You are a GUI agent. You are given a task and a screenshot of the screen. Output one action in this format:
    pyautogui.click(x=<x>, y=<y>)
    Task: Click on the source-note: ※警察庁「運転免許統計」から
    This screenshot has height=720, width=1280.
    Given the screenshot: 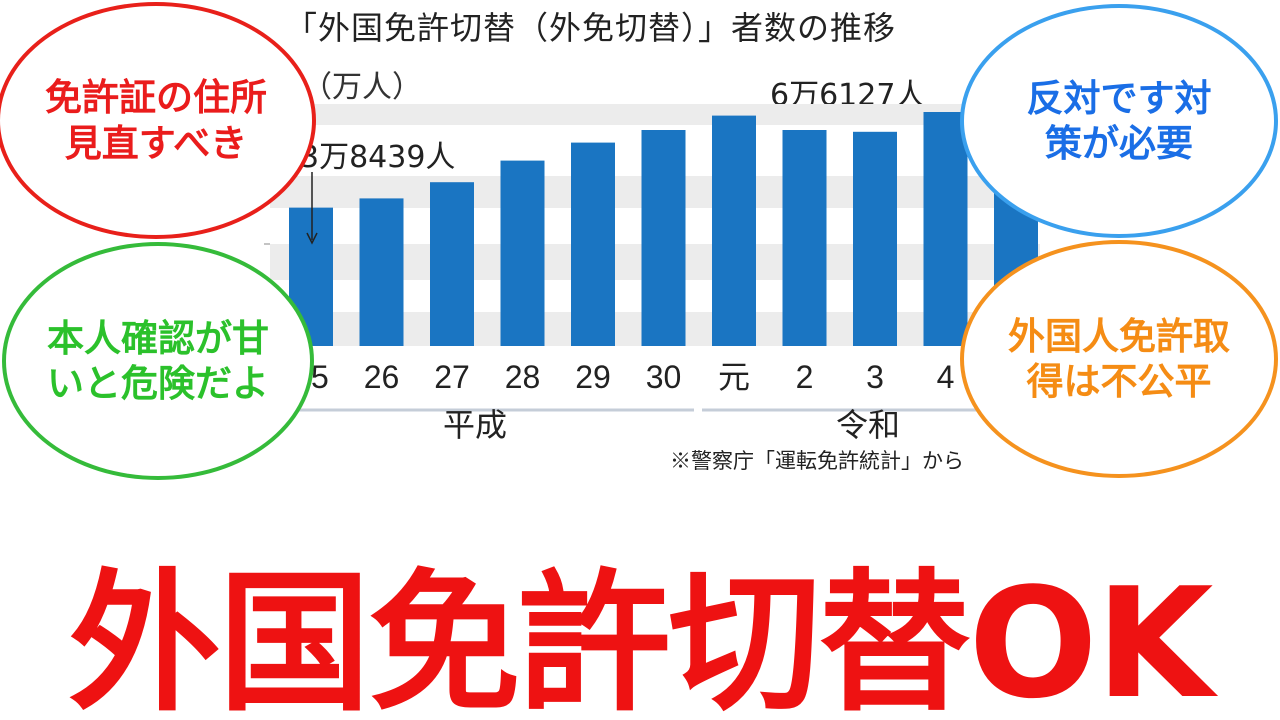 What is the action you would take?
    pyautogui.click(x=817, y=461)
    